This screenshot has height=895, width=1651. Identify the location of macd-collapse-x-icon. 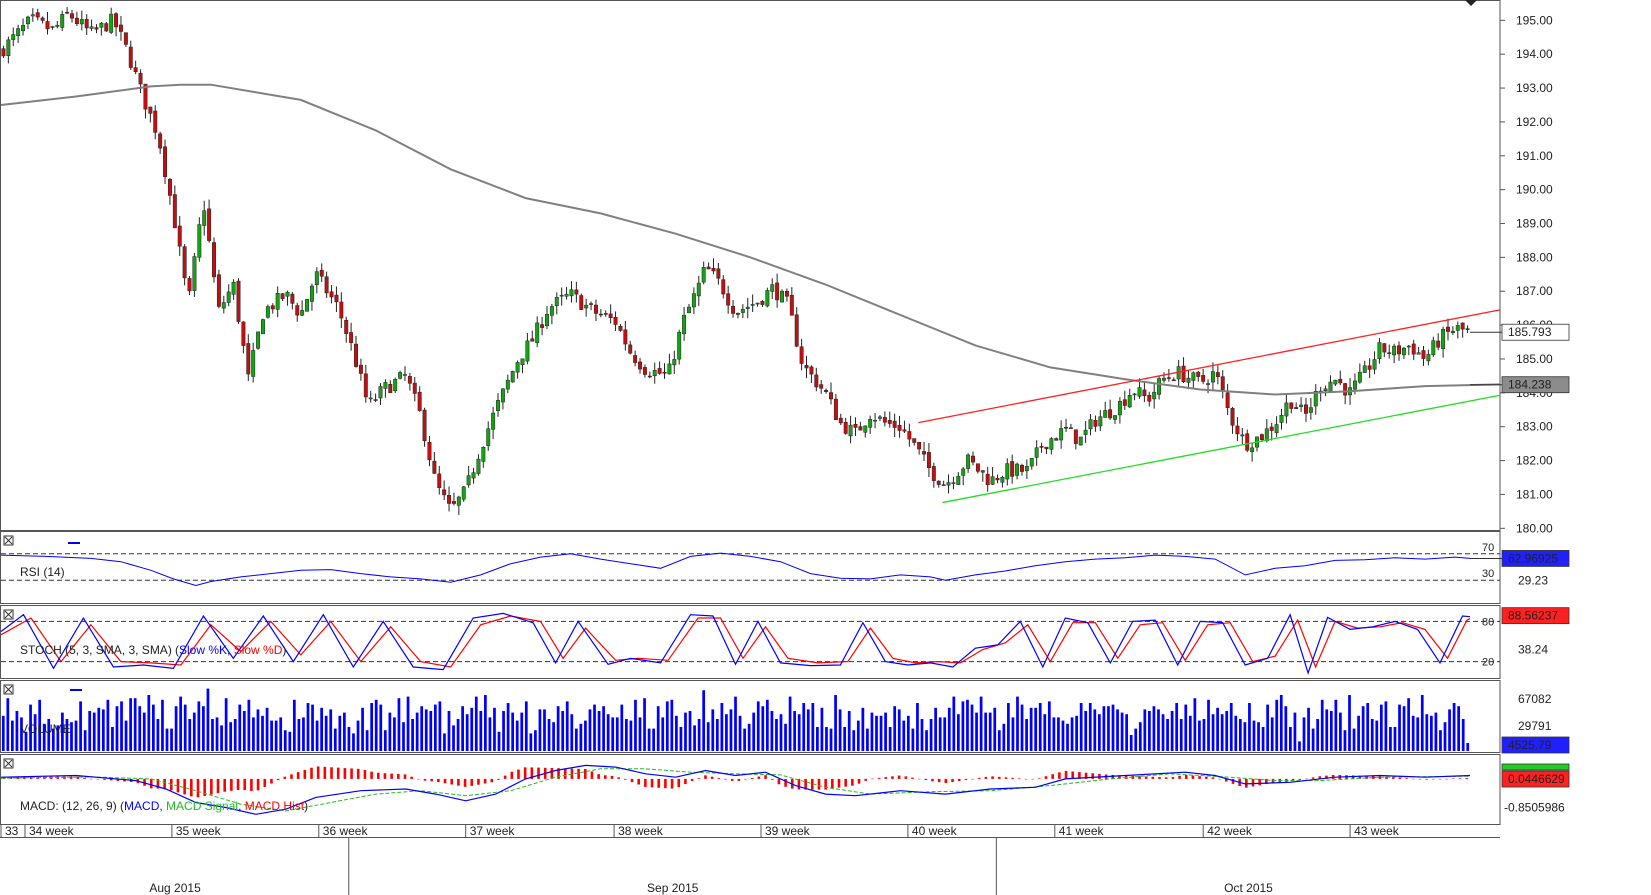
(8, 763).